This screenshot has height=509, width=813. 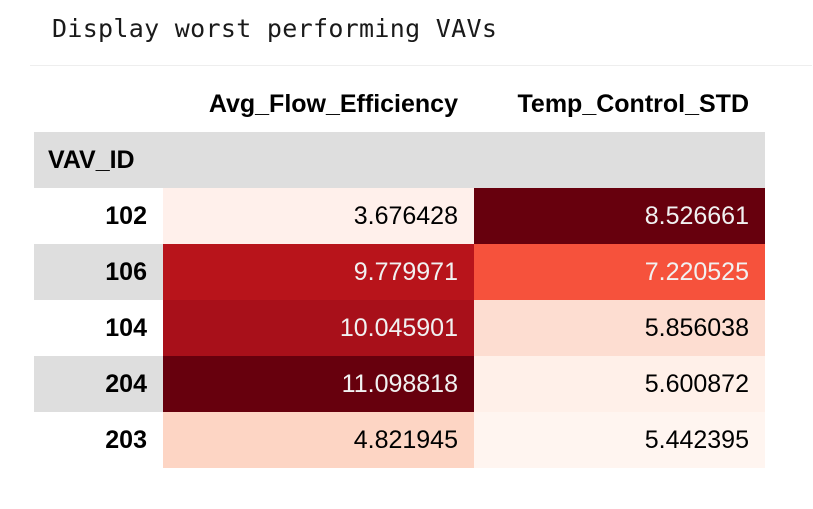 I want to click on table-cell: 9.779971, so click(x=318, y=272).